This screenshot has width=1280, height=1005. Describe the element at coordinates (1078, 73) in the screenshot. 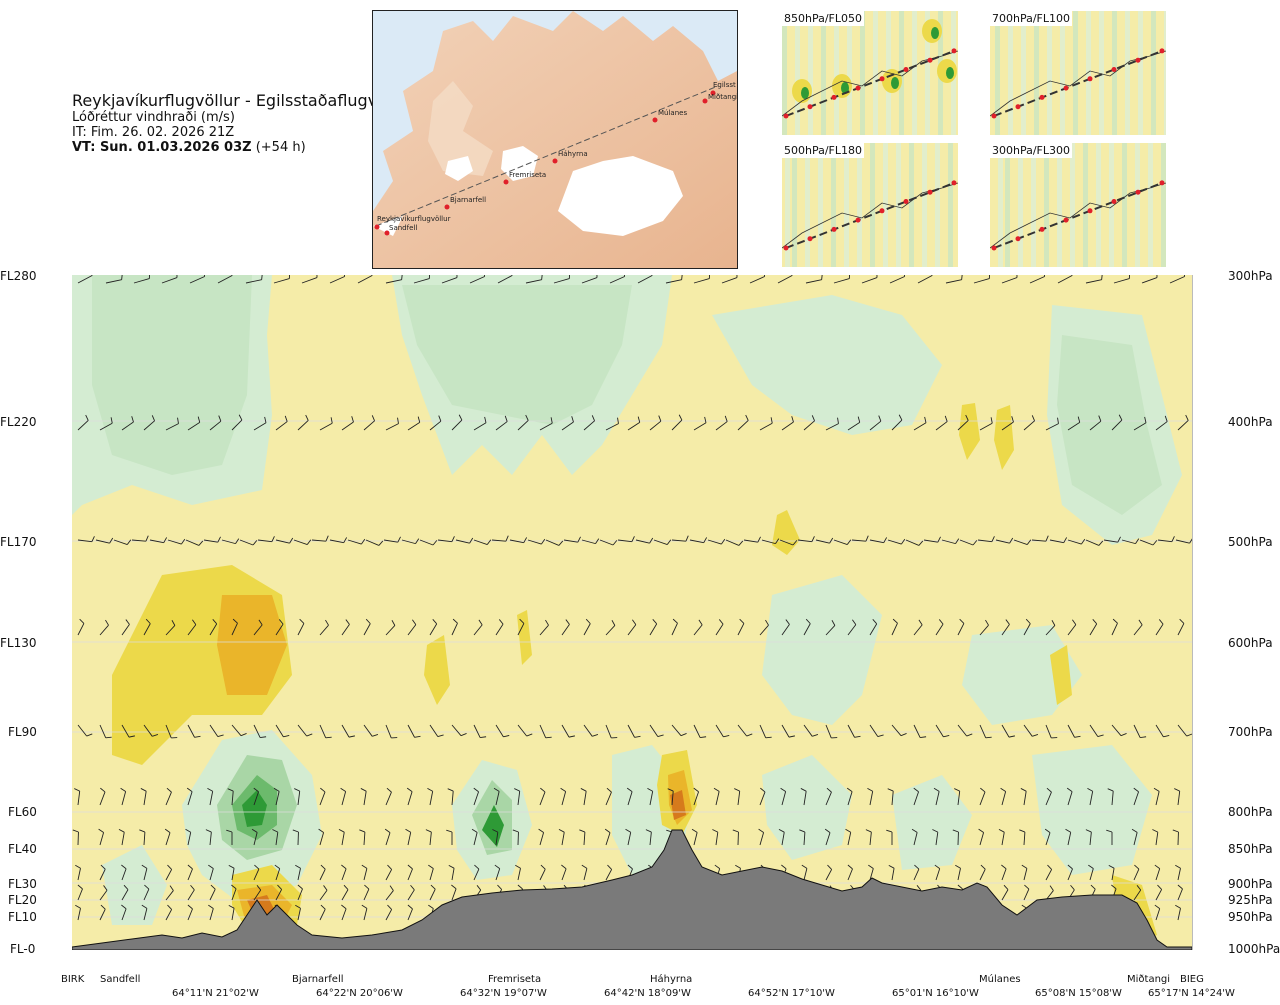

I see `level-map-700: 700hPa/FL100` at that location.